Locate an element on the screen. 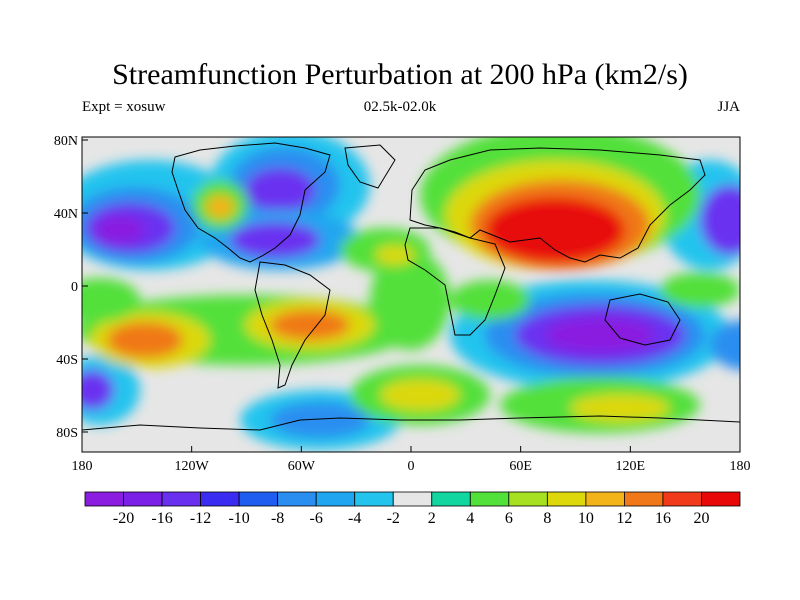  lon-tick-label: 60W is located at coordinates (302, 466).